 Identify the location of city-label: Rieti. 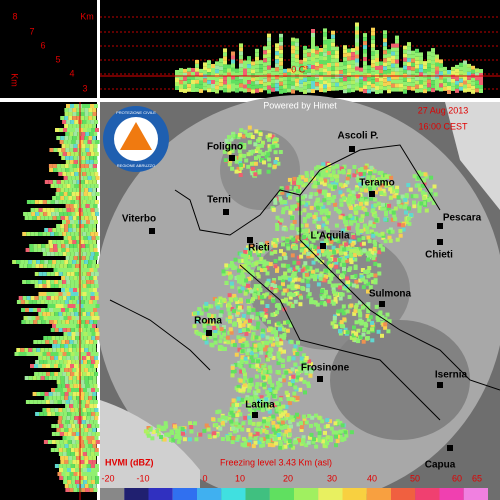
(259, 248).